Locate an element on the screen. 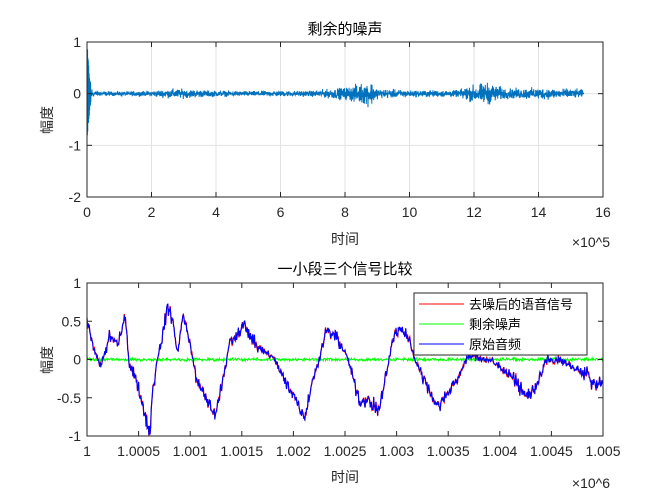 The height and width of the screenshot is (500, 667). x-tick-label: 14 is located at coordinates (539, 212).